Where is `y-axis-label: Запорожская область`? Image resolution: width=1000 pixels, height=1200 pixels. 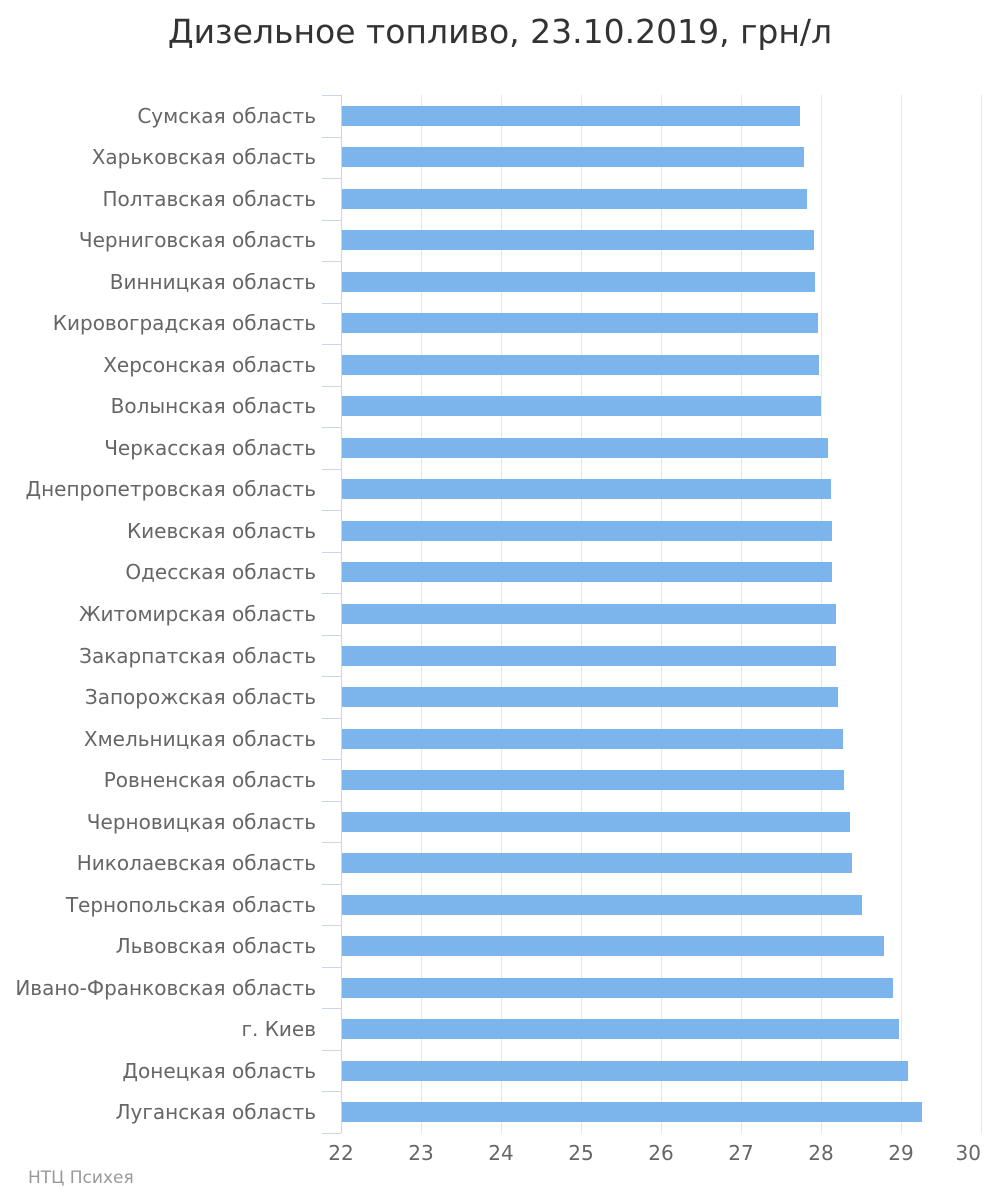
y-axis-label: Запорожская область is located at coordinates (200, 697).